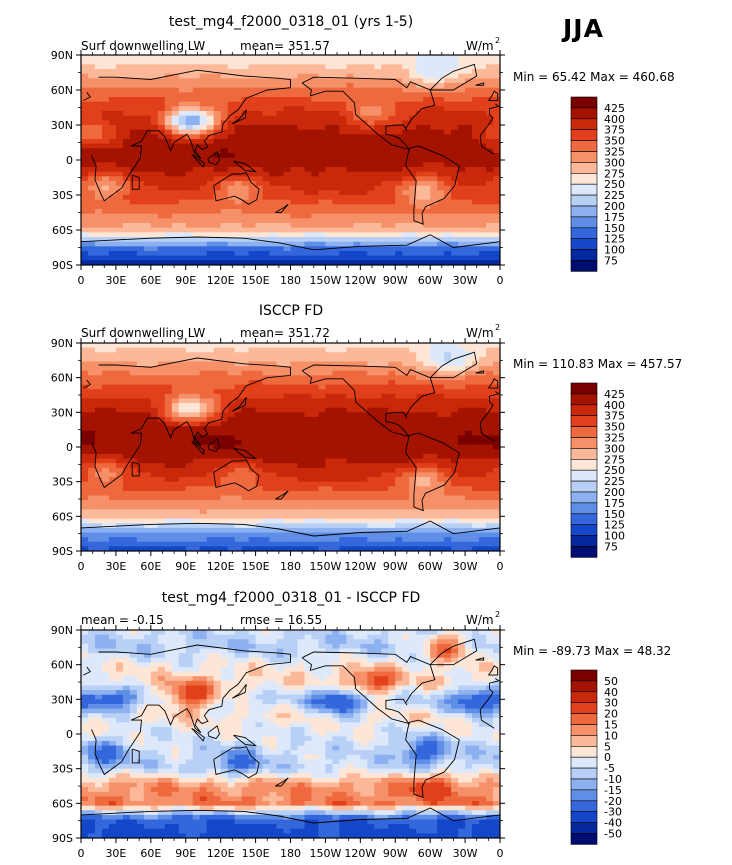 The image size is (732, 865). Describe the element at coordinates (614, 173) in the screenshot. I see `colorbar-label: 275` at that location.